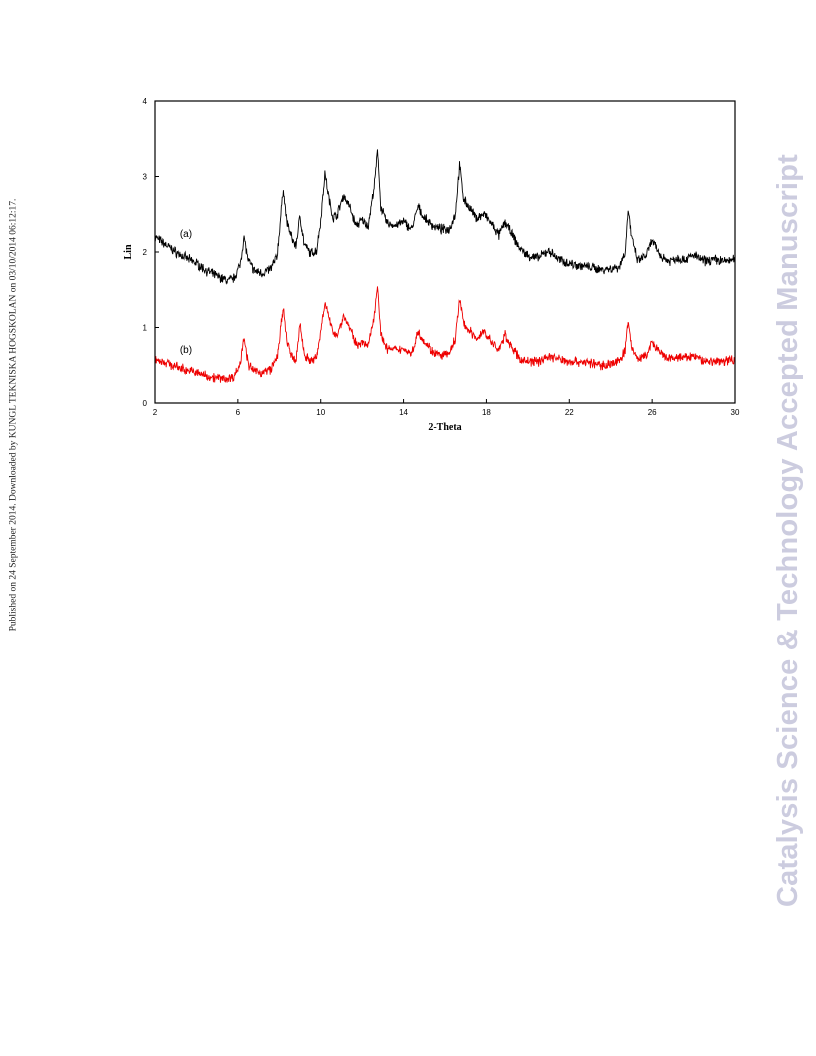 The image size is (816, 1056). What do you see at coordinates (186, 234) in the screenshot?
I see `series-label-a: (a)` at bounding box center [186, 234].